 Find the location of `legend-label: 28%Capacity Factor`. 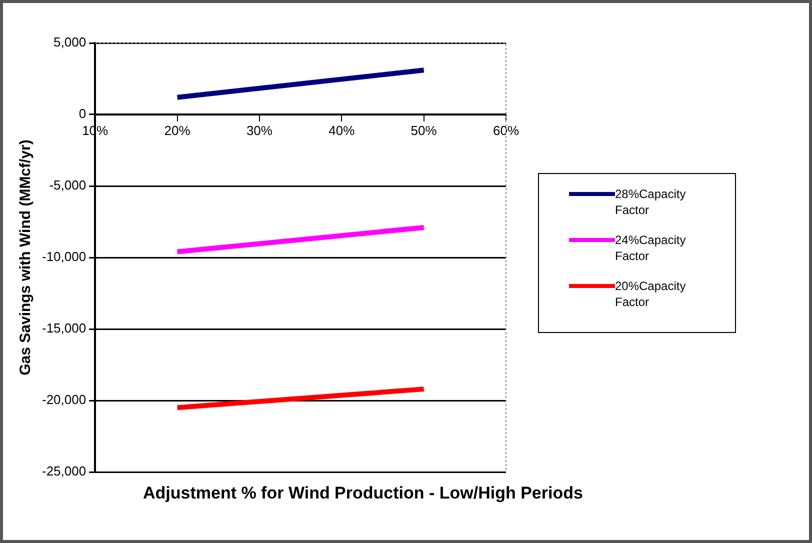

legend-label: 28%Capacity Factor is located at coordinates (651, 202).